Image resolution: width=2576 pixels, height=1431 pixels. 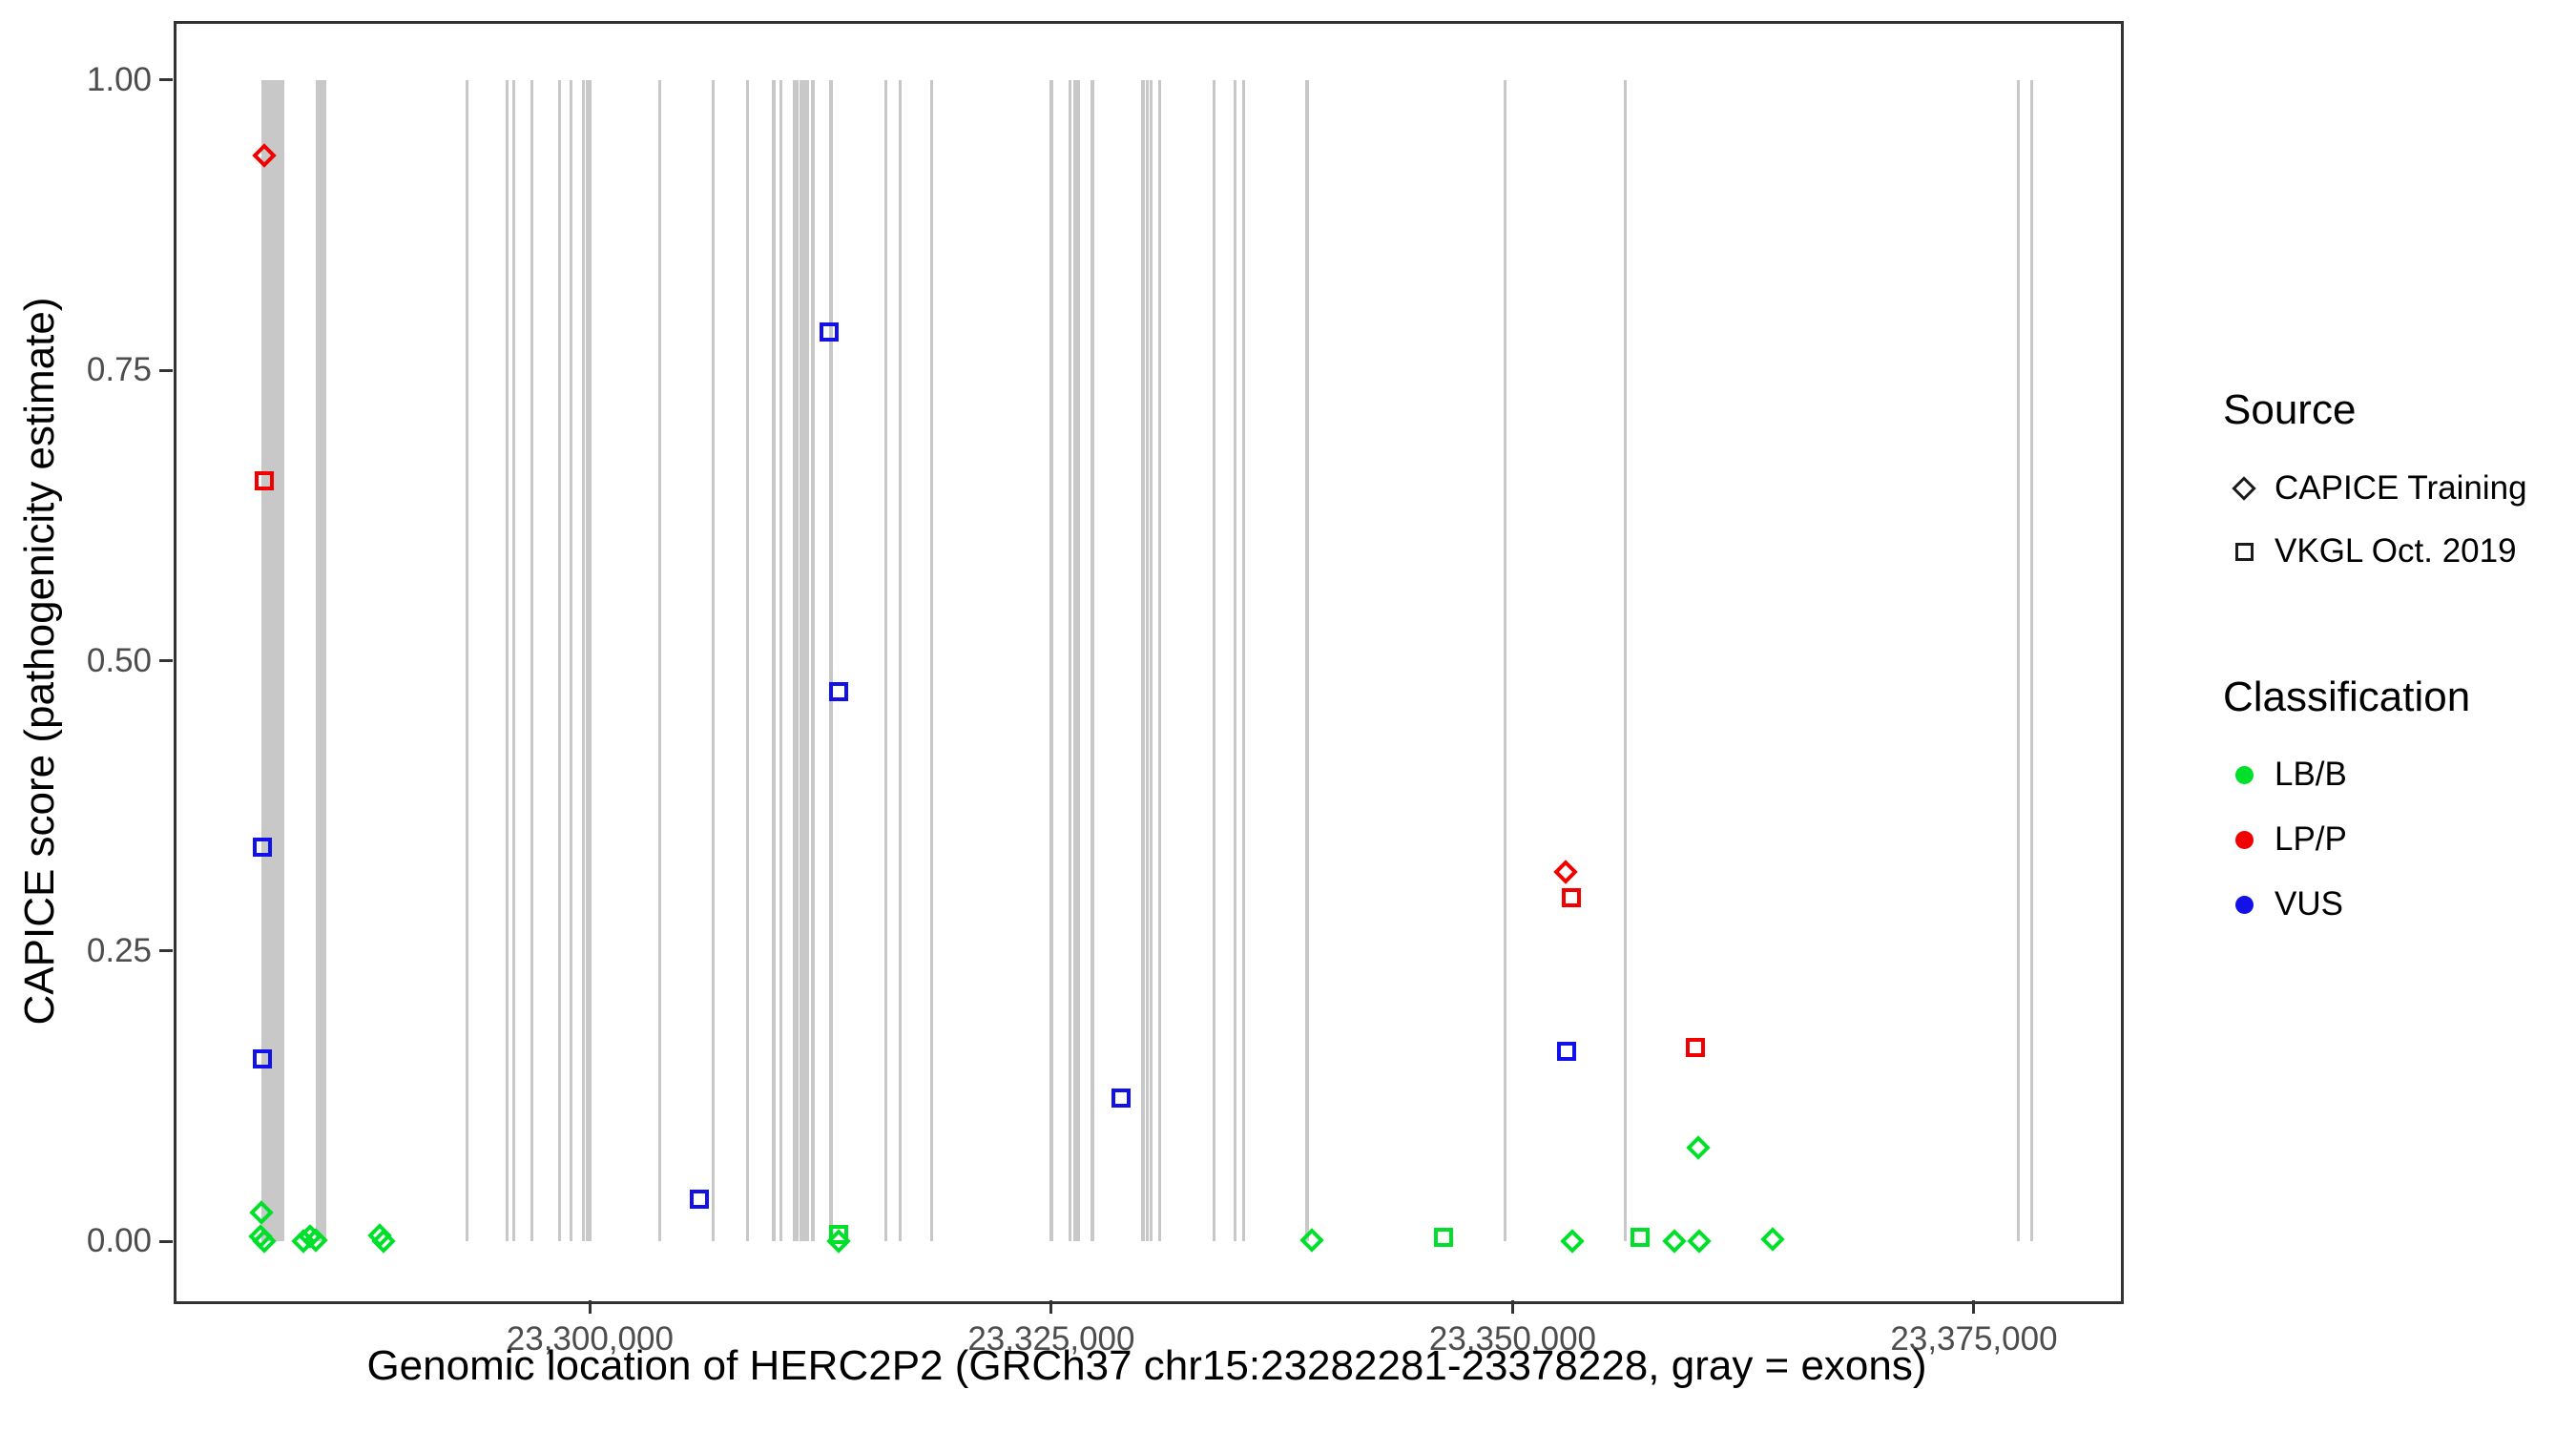 I want to click on y-tick-label: 0.25, so click(x=119, y=950).